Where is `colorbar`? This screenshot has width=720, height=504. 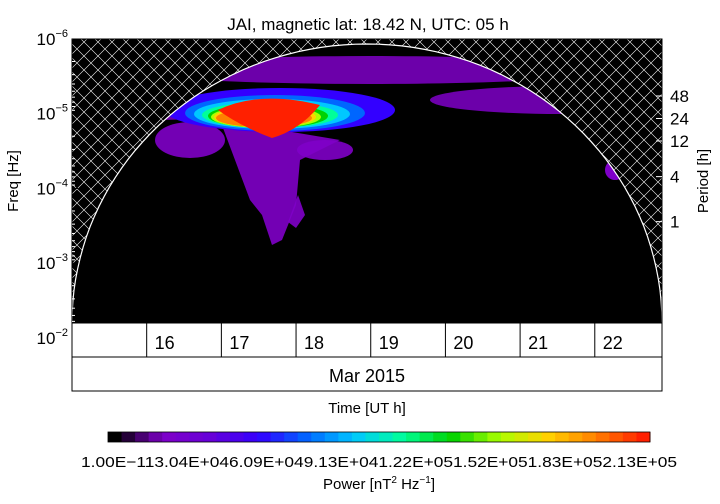 colorbar is located at coordinates (379, 437).